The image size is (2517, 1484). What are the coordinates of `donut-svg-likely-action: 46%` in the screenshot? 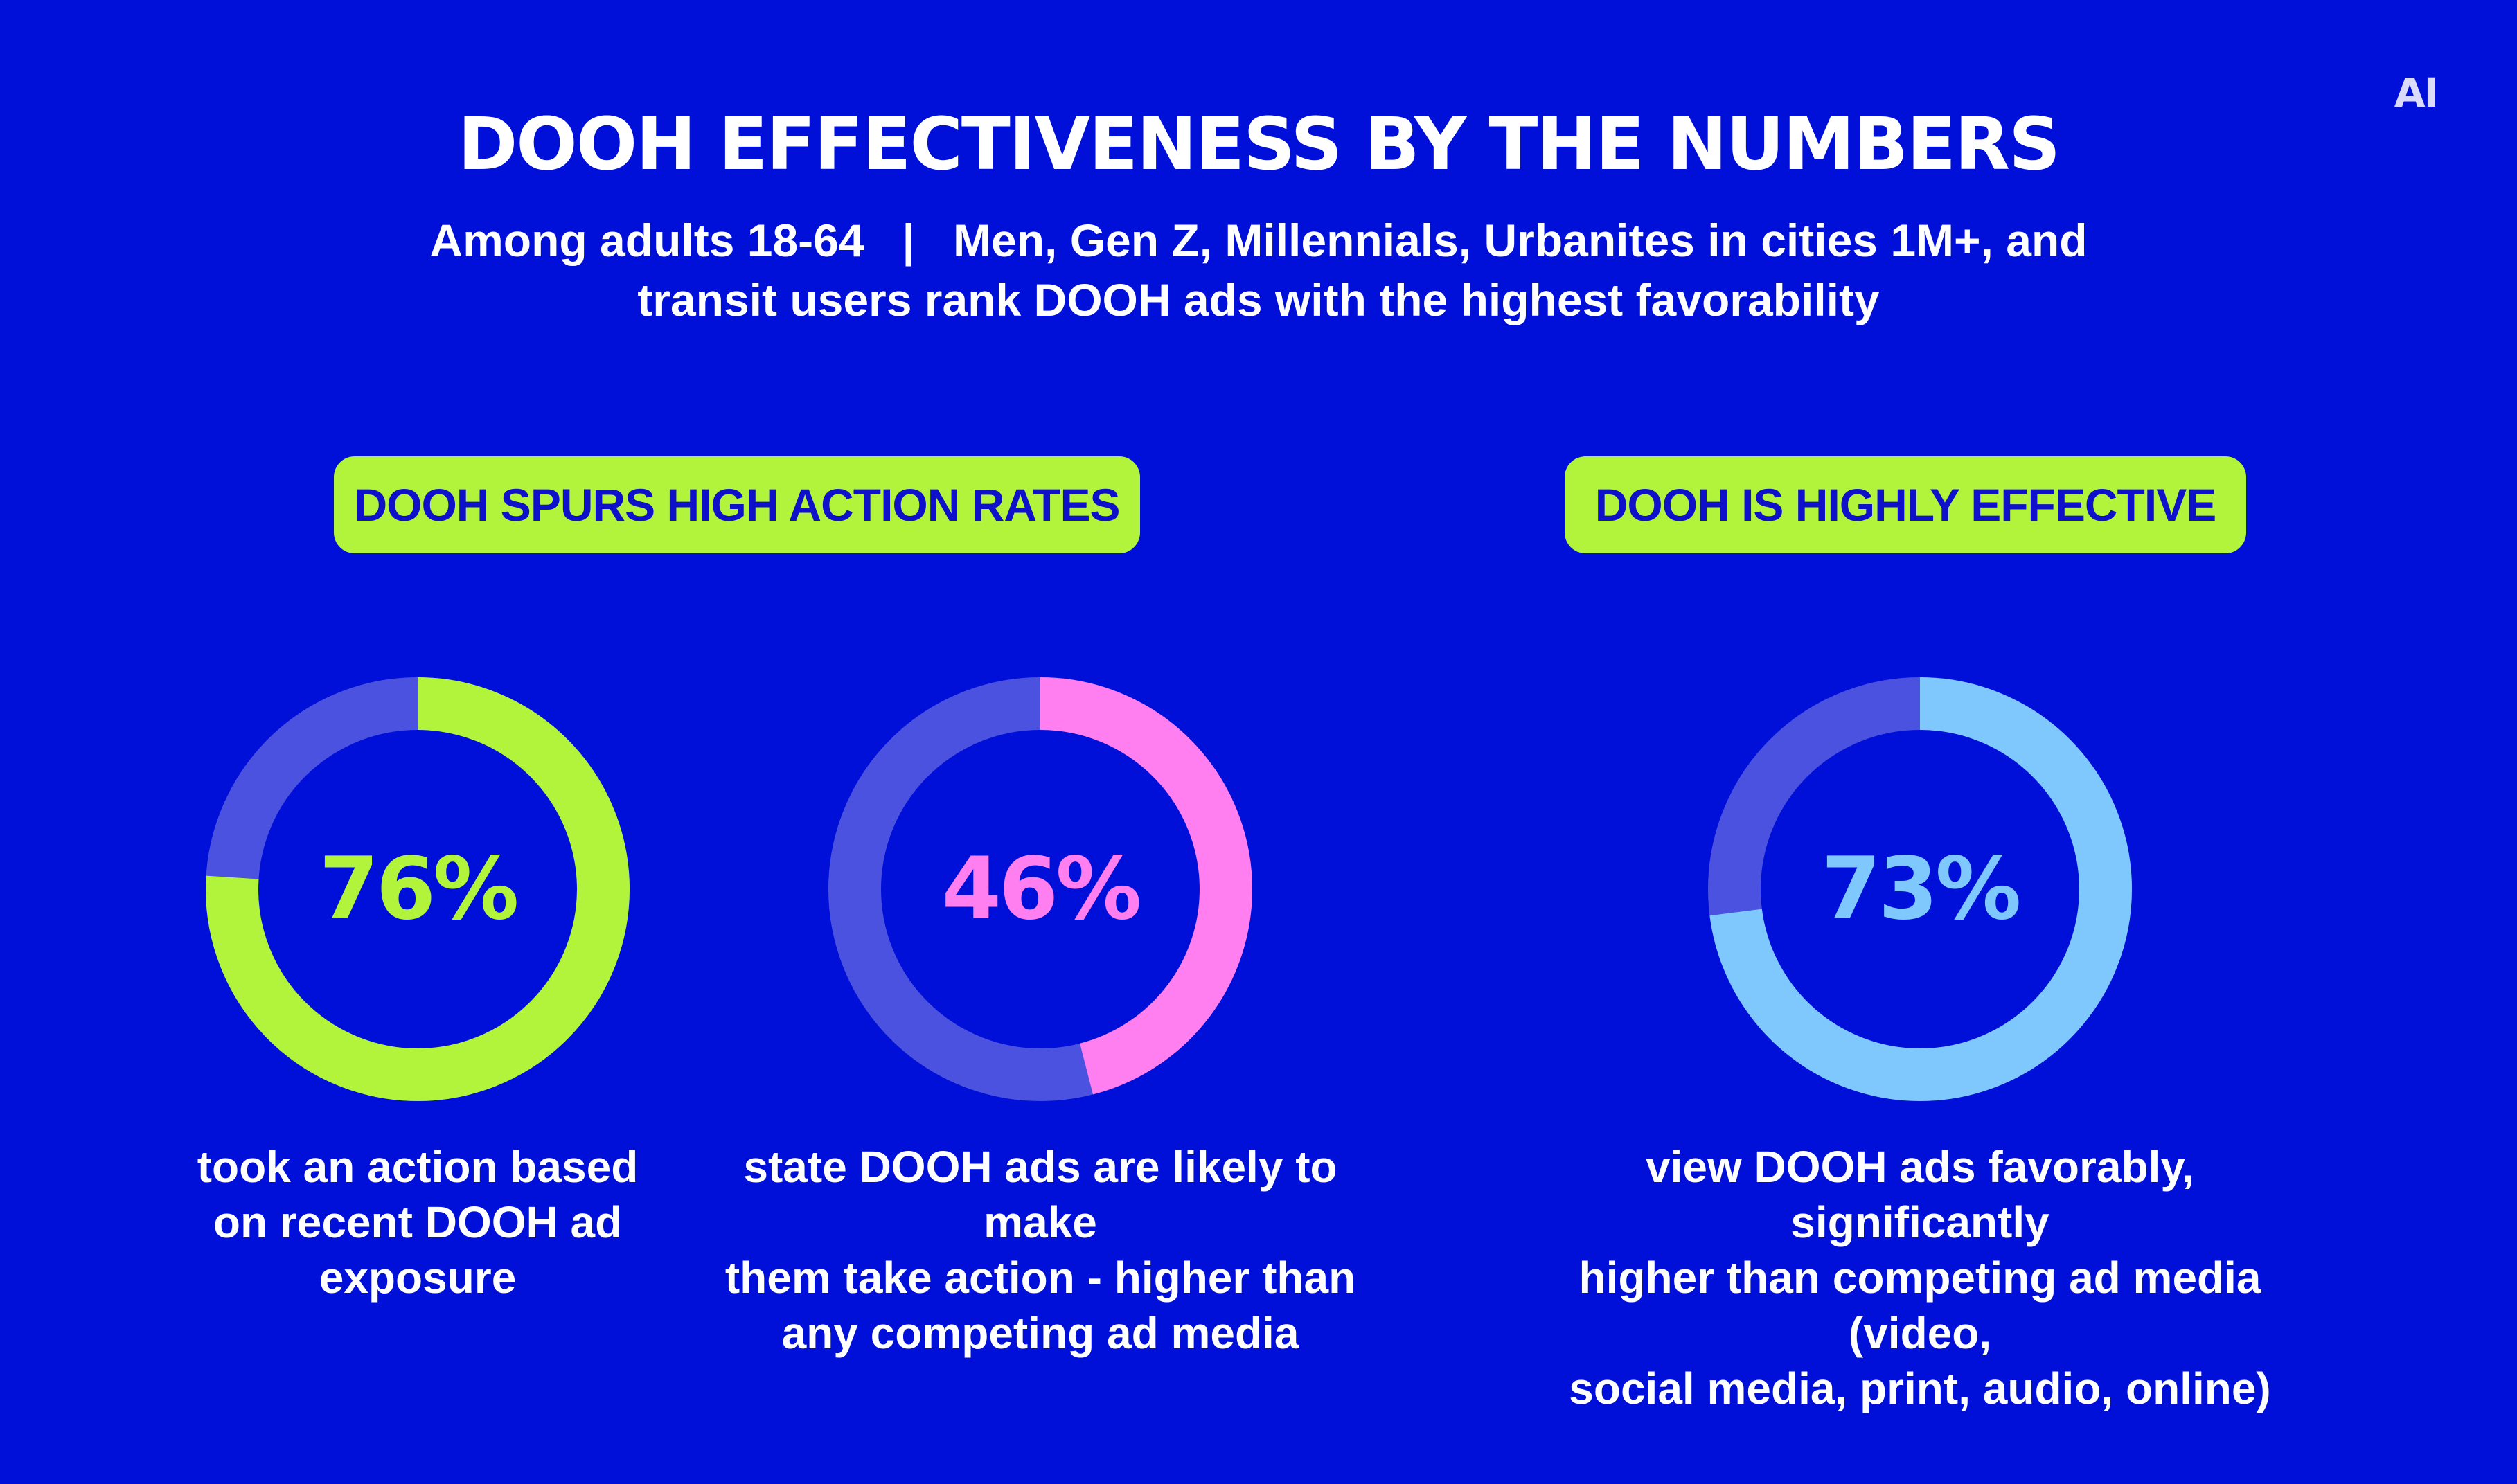 It's located at (1040, 889).